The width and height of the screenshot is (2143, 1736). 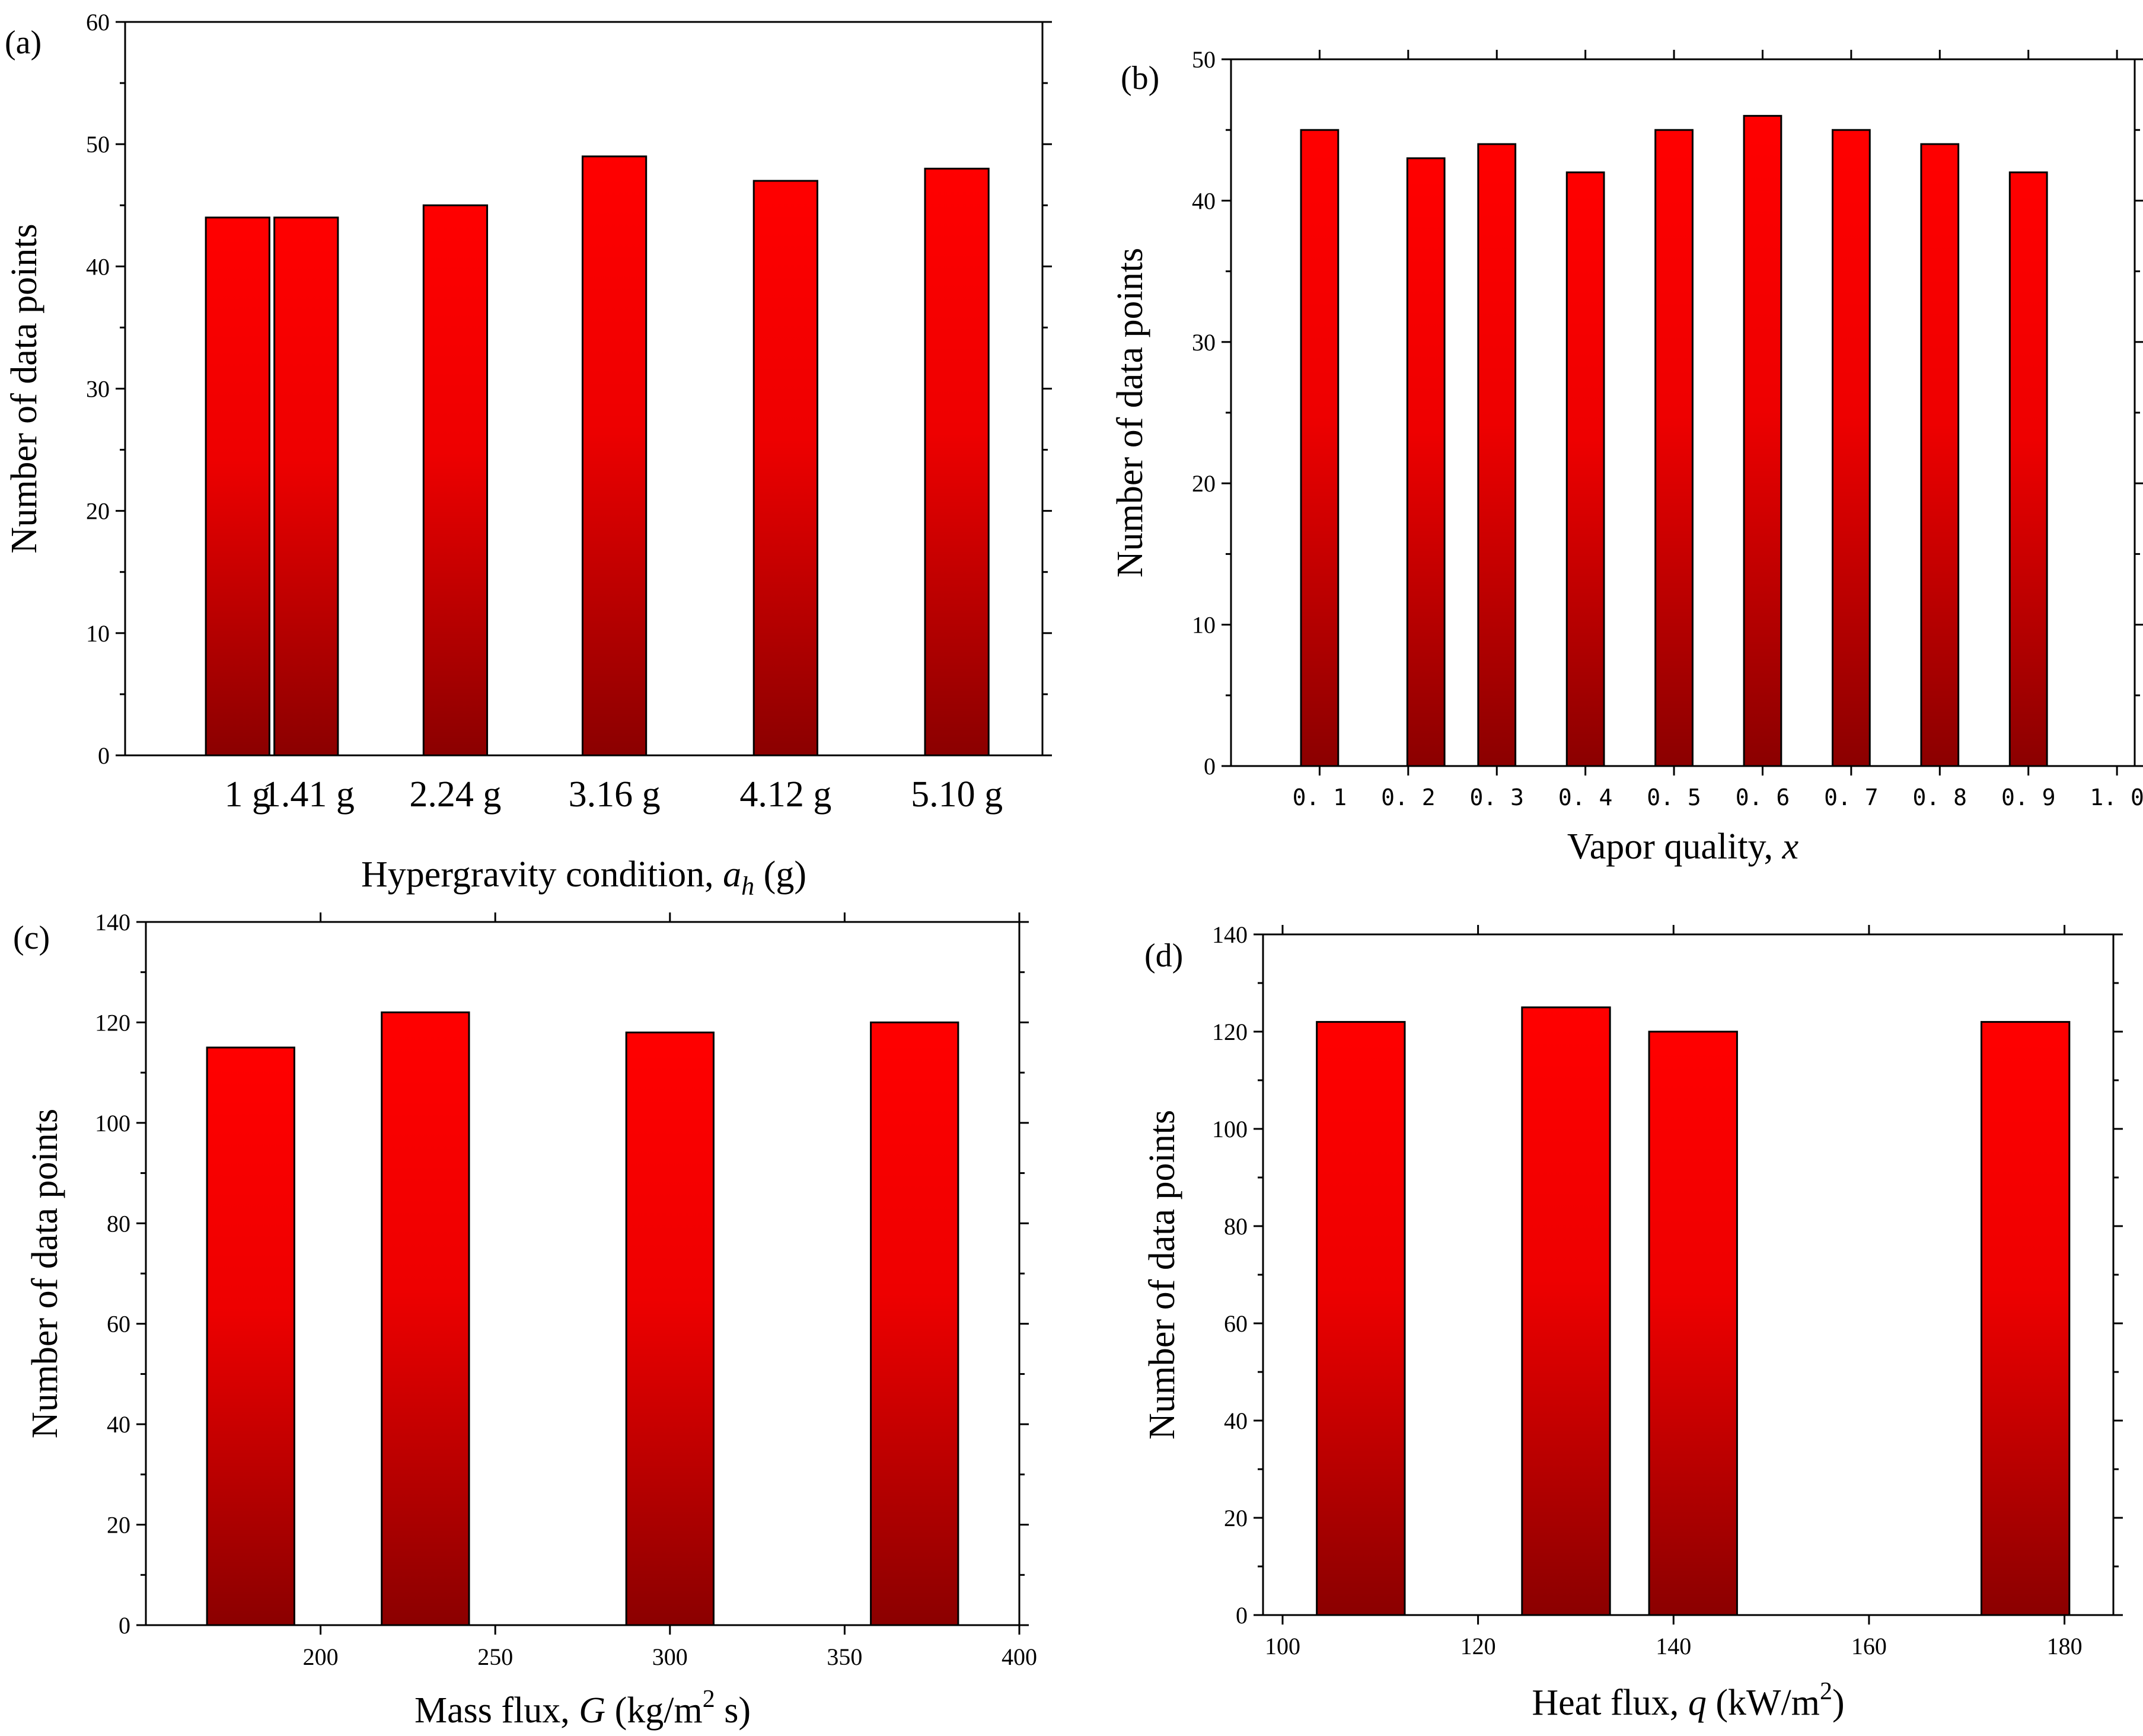 I want to click on panel-c-y-axis-title: Number of data points, so click(x=45, y=1274).